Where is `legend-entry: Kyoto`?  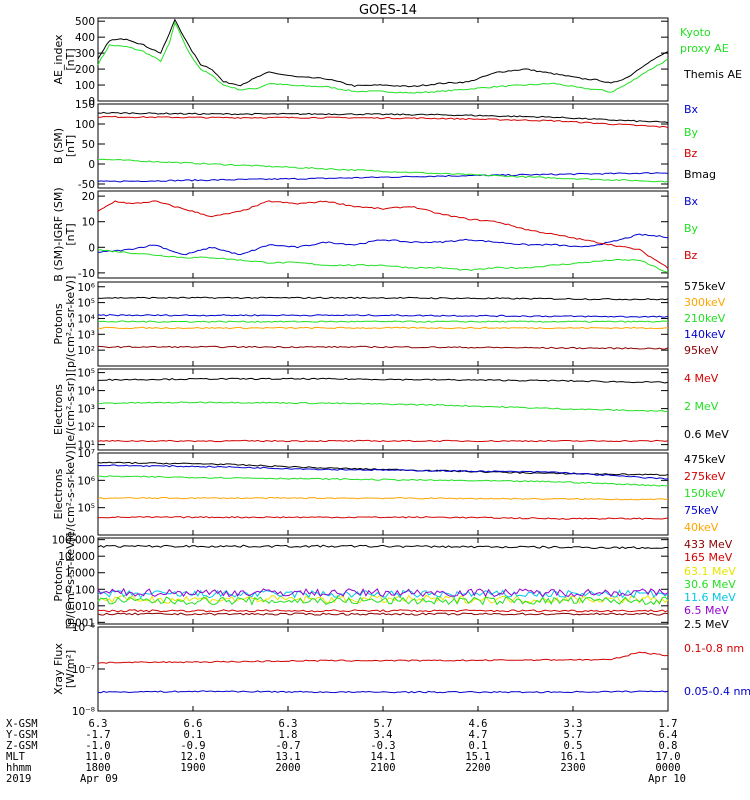 legend-entry: Kyoto is located at coordinates (695, 32).